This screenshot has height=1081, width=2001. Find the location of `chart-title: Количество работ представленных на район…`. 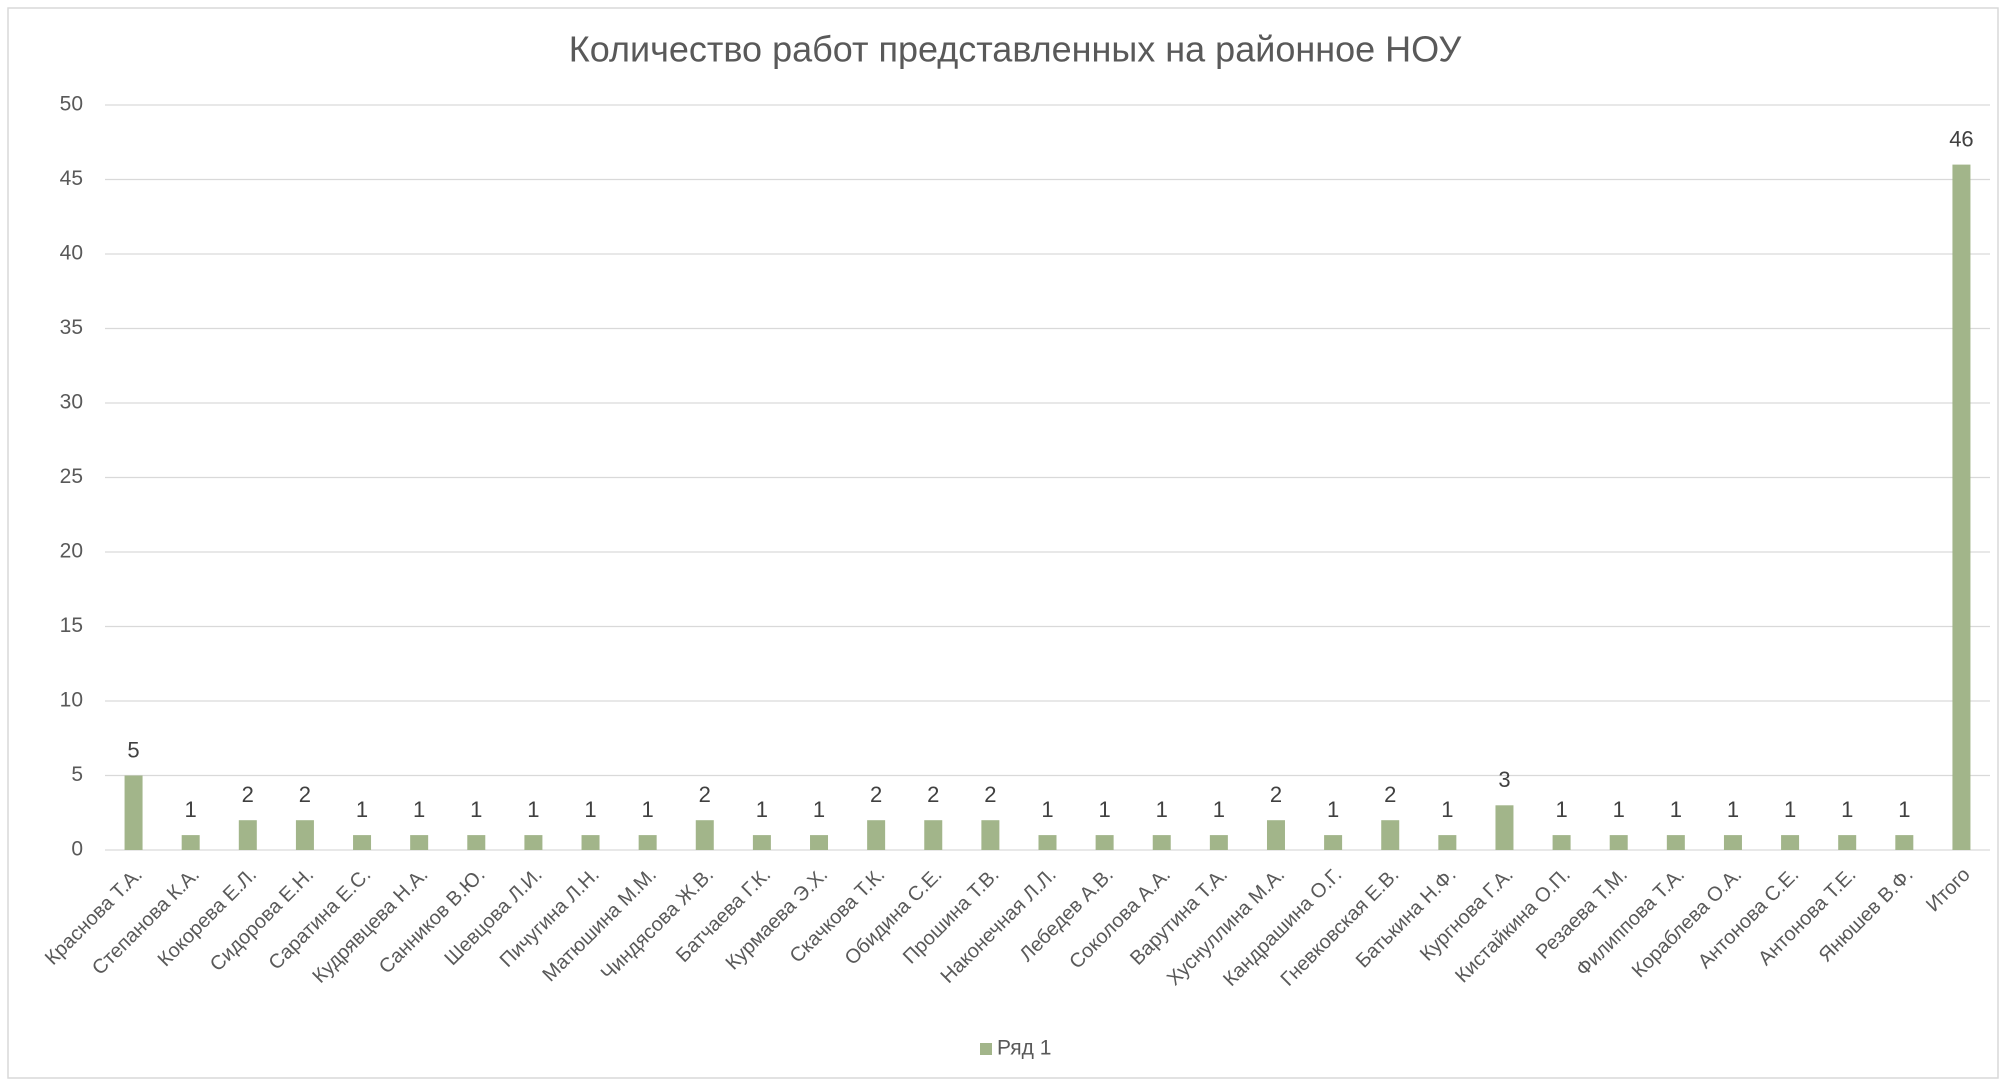

chart-title: Количество работ представленных на район… is located at coordinates (1016, 49).